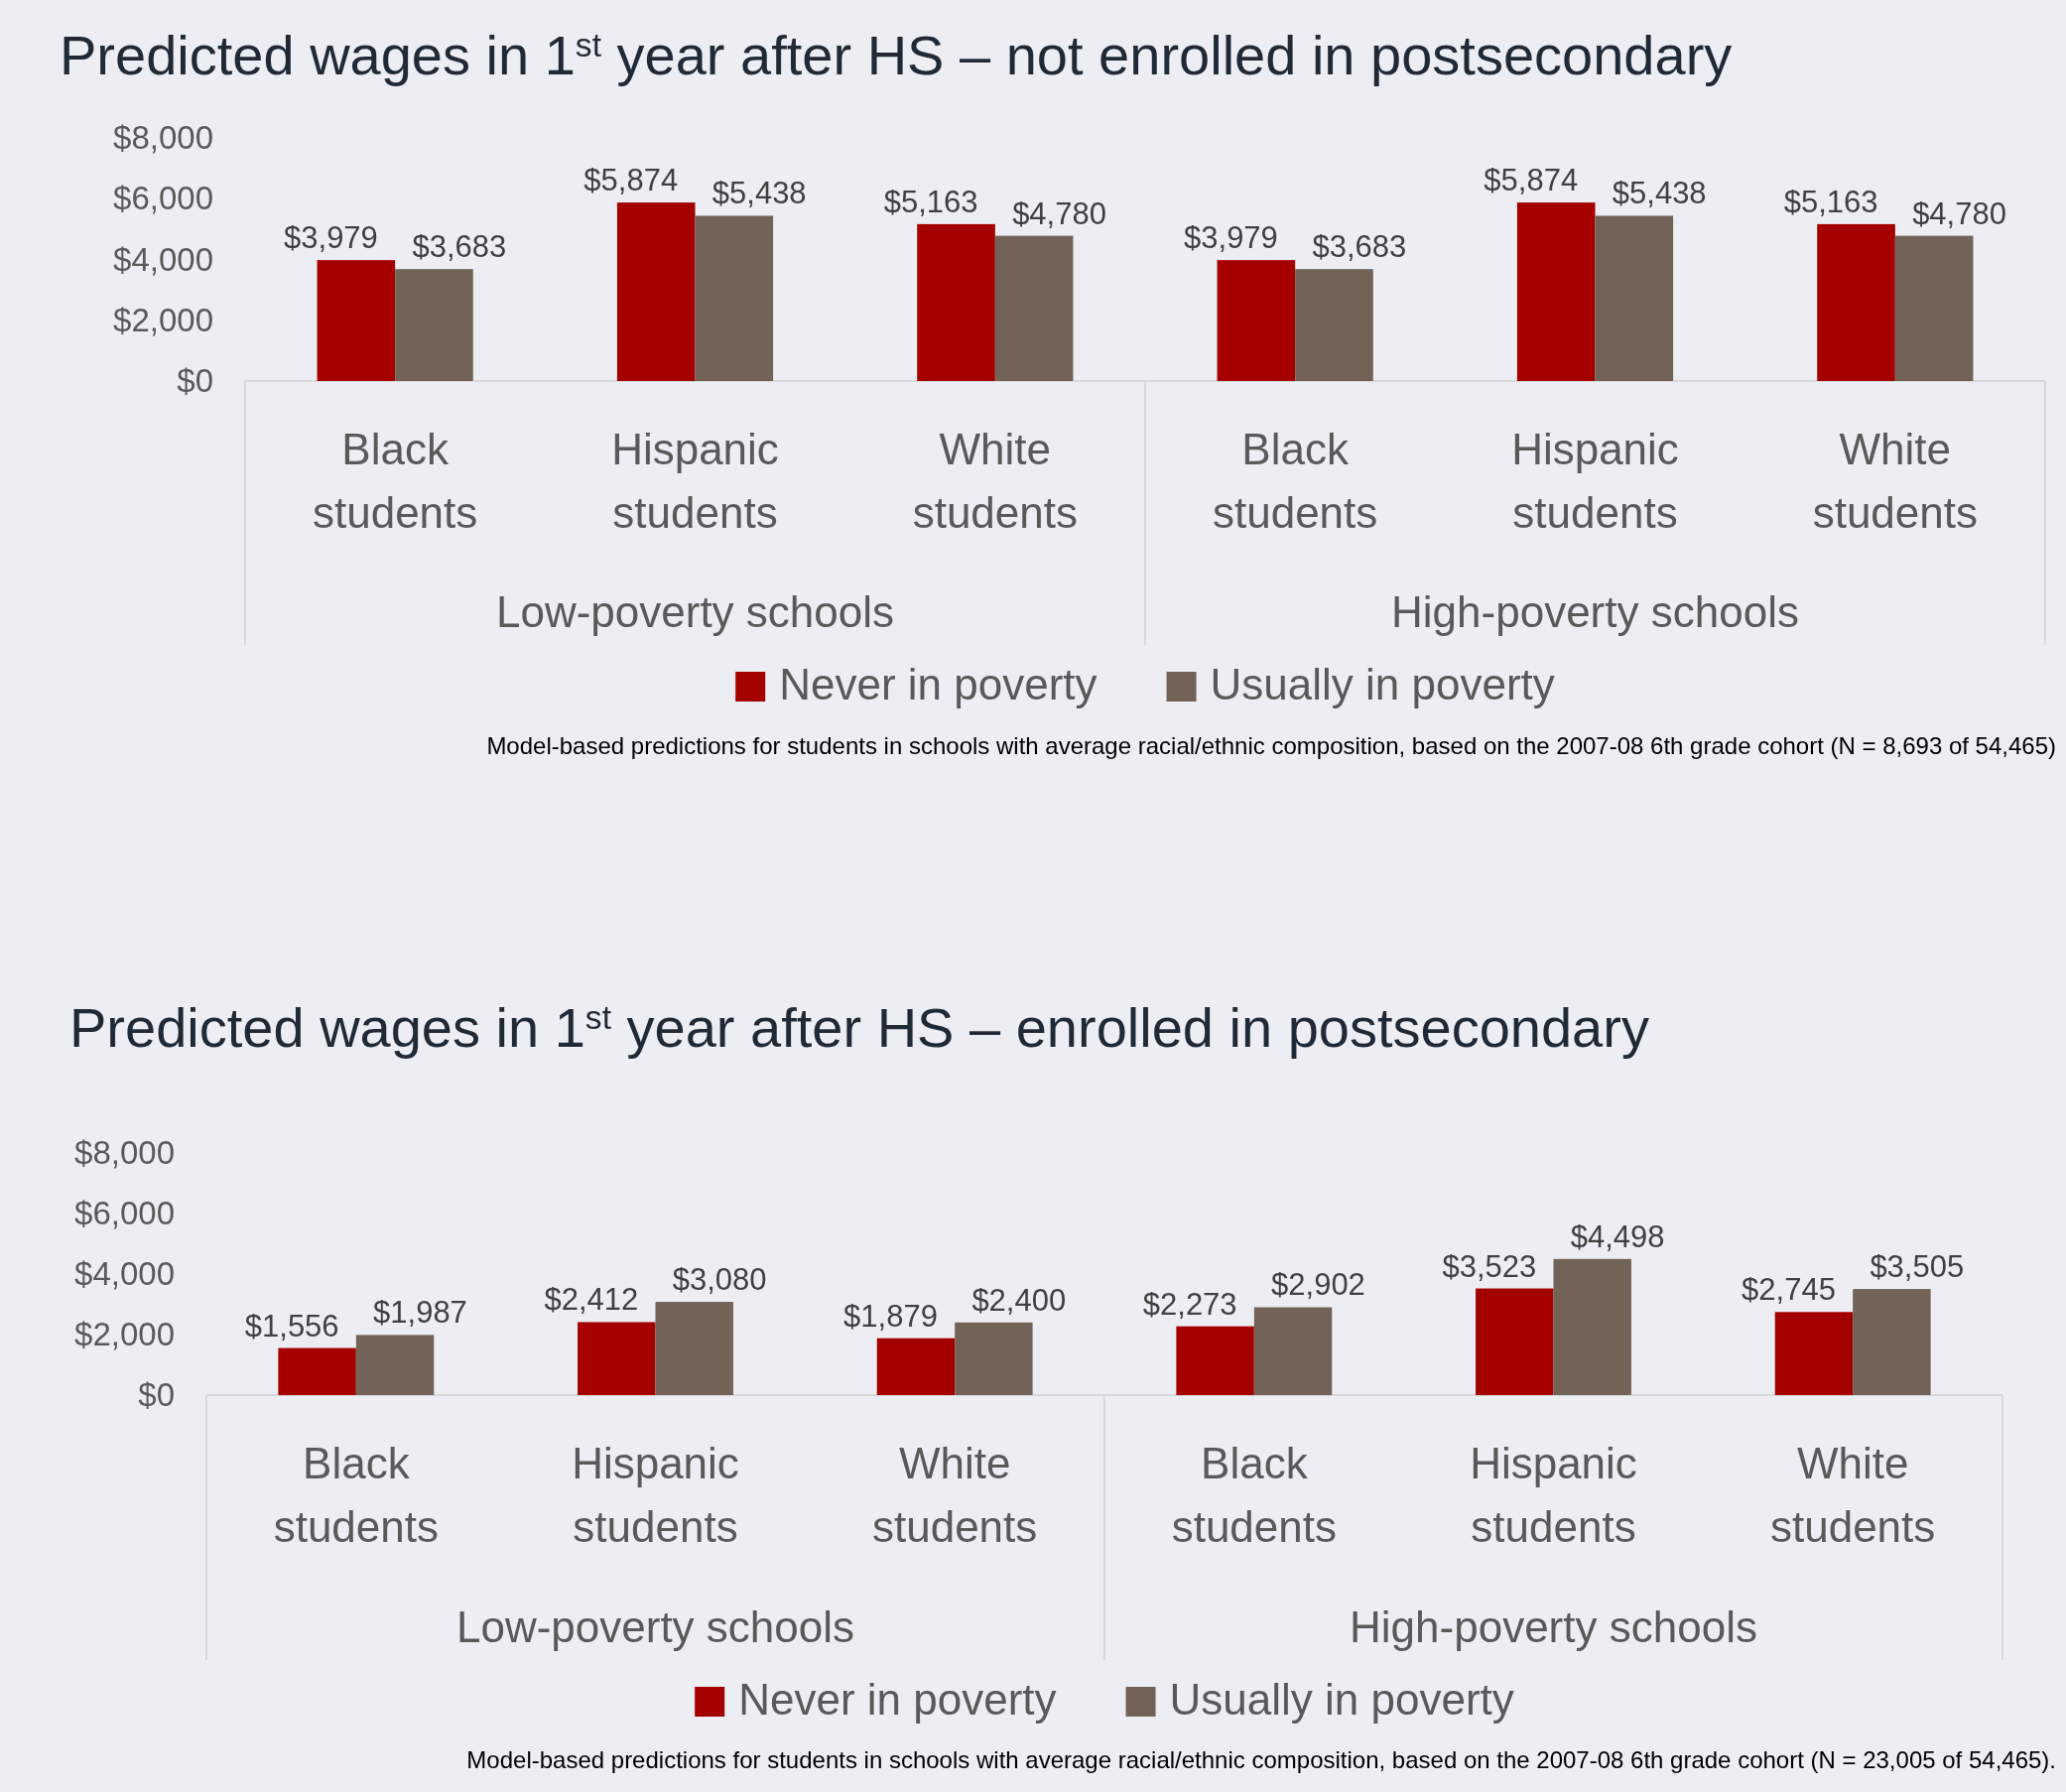 The height and width of the screenshot is (1792, 2066). What do you see at coordinates (1490, 1266) in the screenshot?
I see `data-label: $3,523` at bounding box center [1490, 1266].